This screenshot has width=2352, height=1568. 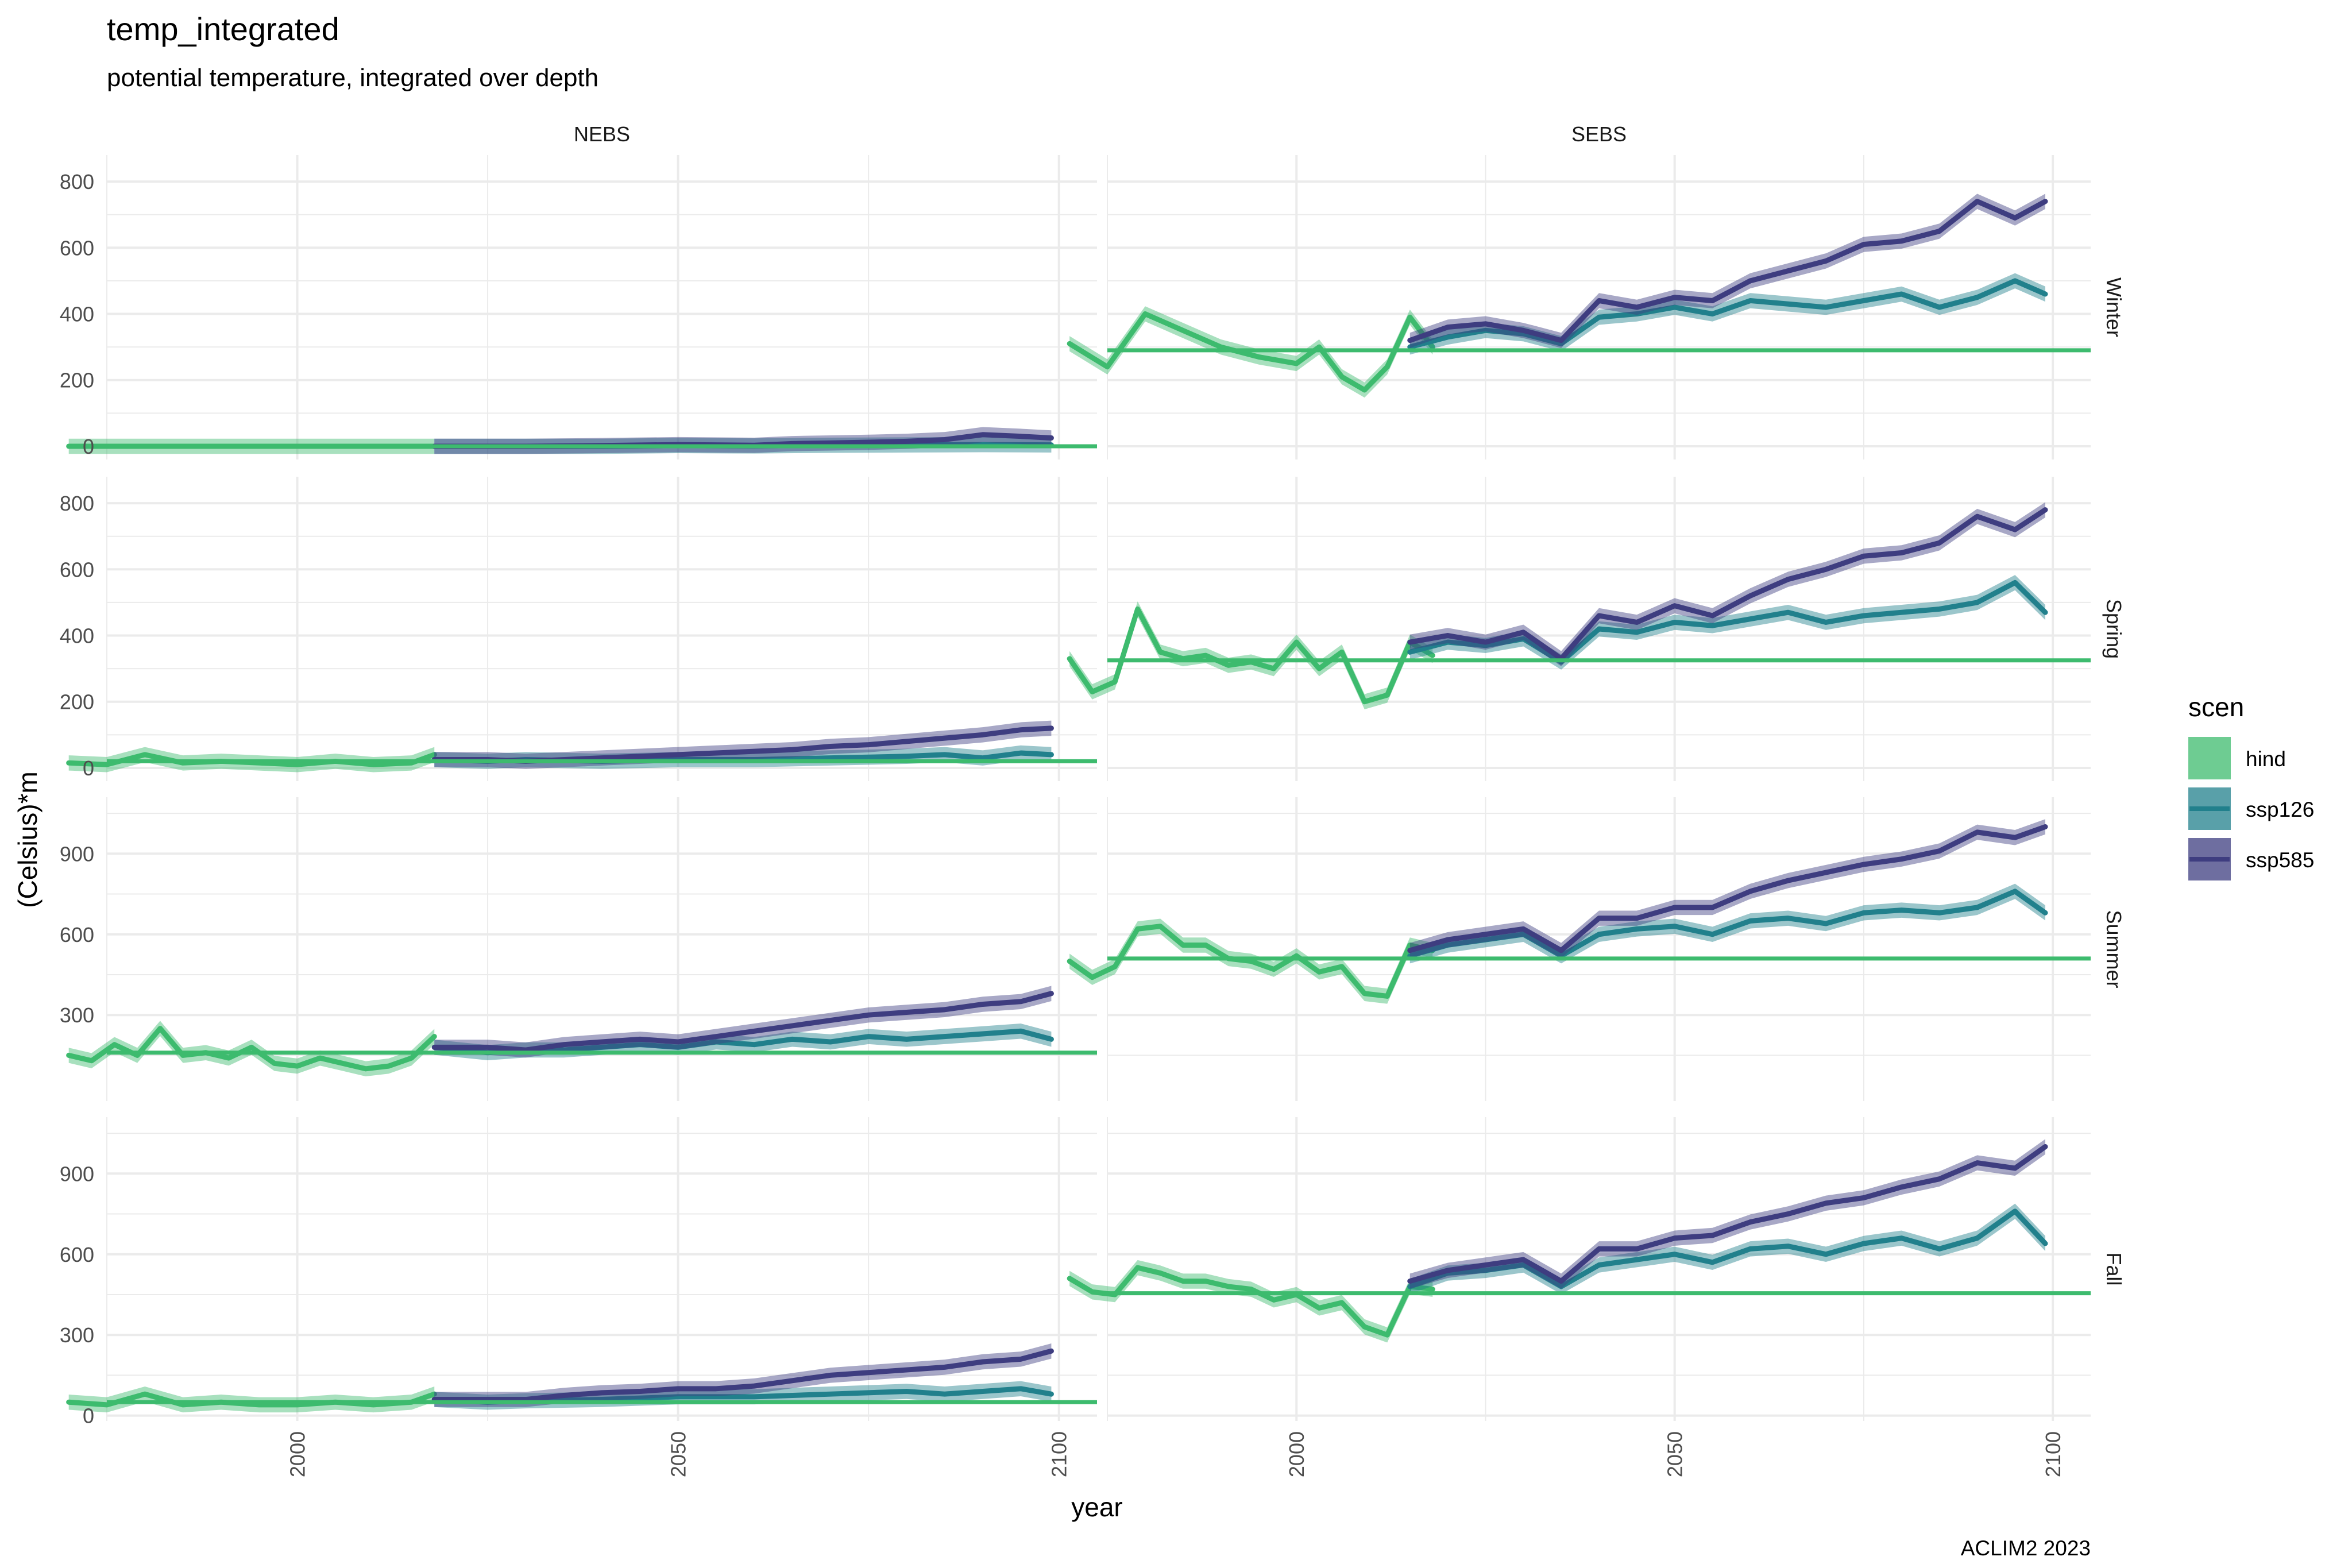 What do you see at coordinates (1096, 1507) in the screenshot?
I see `x-axis-label: year` at bounding box center [1096, 1507].